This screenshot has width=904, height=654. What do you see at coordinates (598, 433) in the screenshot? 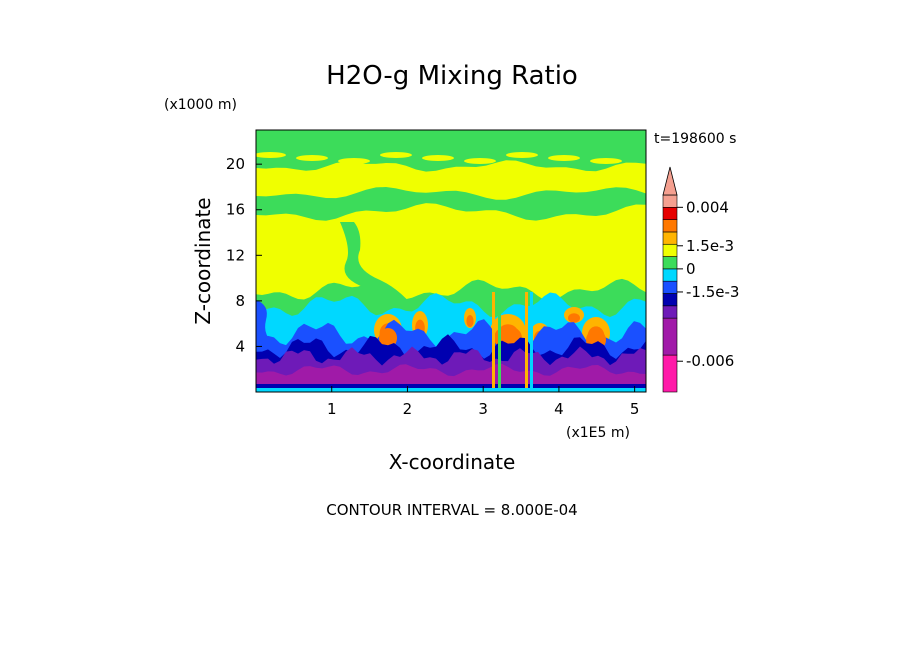
I see `x-unit-label: (x1E5 m)` at bounding box center [598, 433].